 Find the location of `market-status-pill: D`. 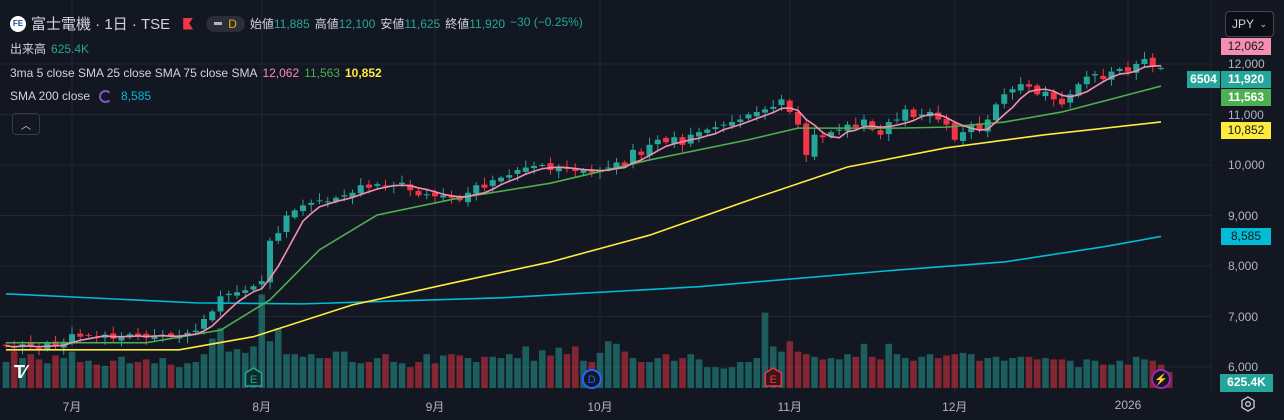

market-status-pill: D is located at coordinates (225, 23).